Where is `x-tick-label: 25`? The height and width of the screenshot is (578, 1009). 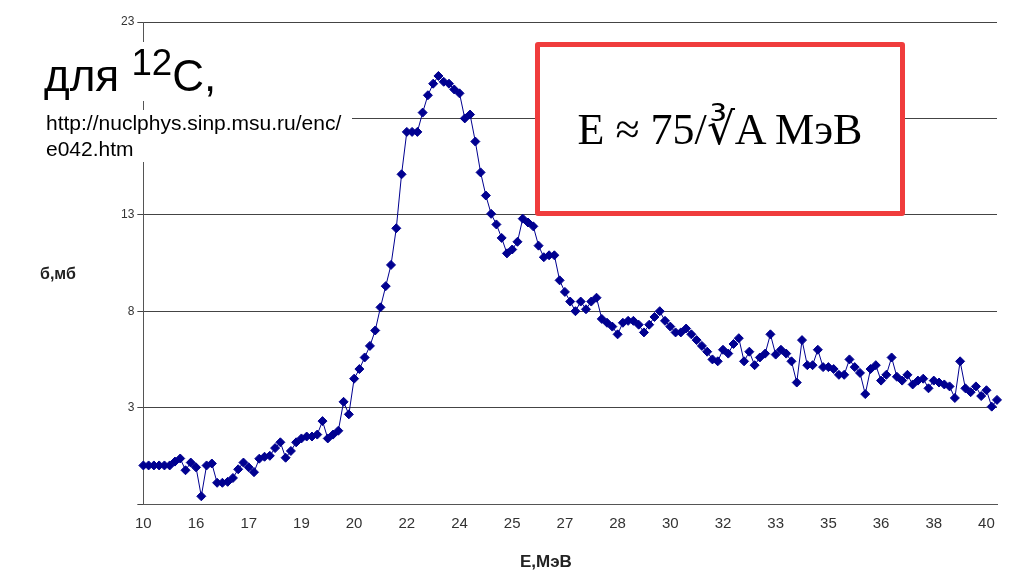
x-tick-label: 25 is located at coordinates (512, 523).